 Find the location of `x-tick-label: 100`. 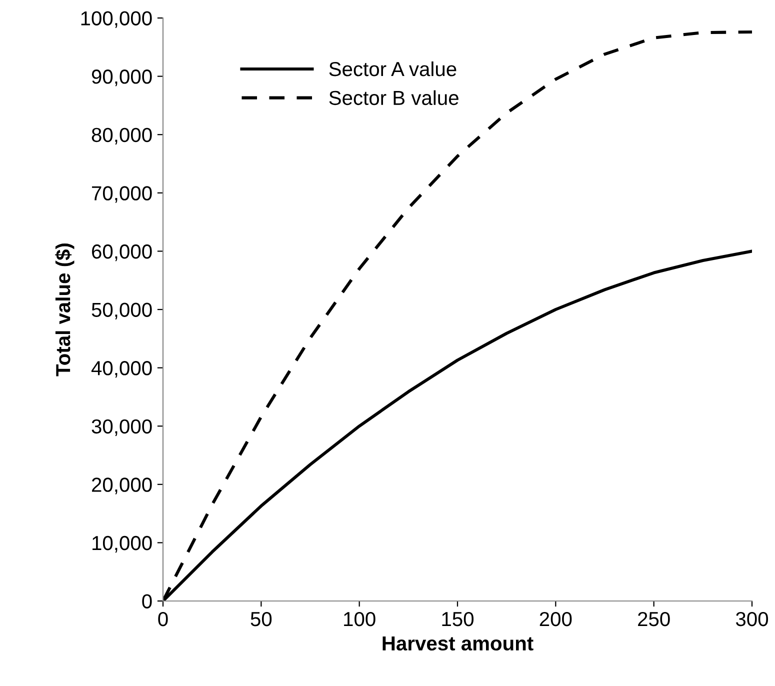

x-tick-label: 100 is located at coordinates (360, 619).